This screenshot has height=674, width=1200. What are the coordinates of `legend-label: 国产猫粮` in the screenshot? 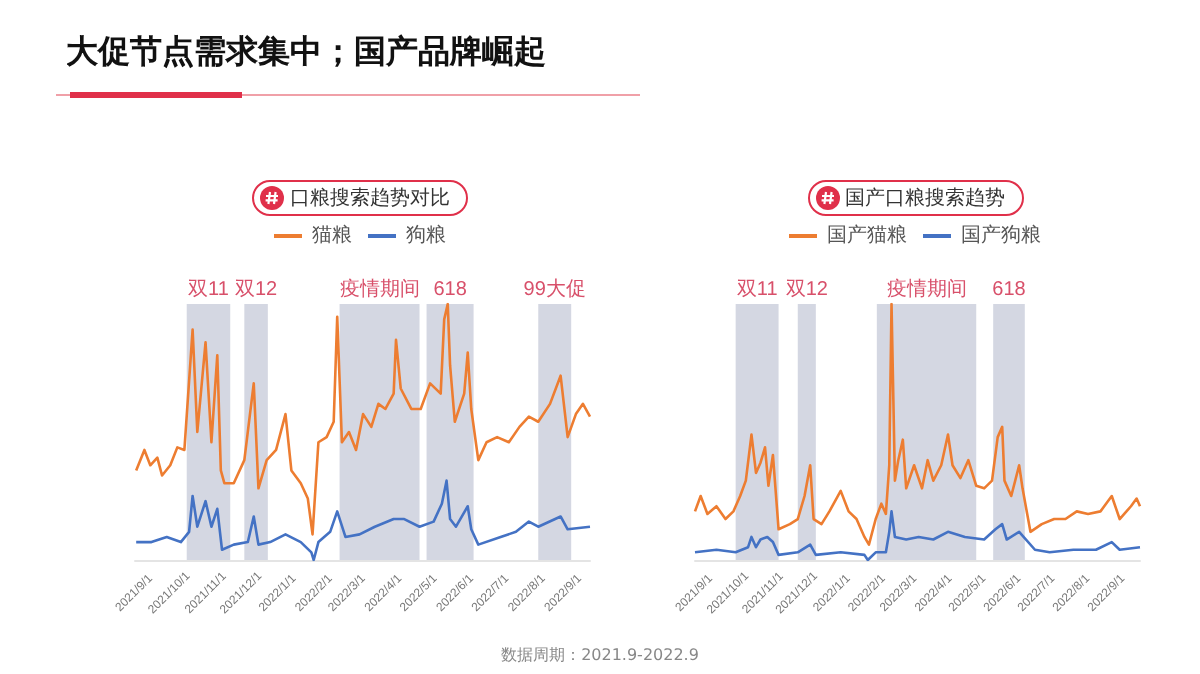 It's located at (867, 235).